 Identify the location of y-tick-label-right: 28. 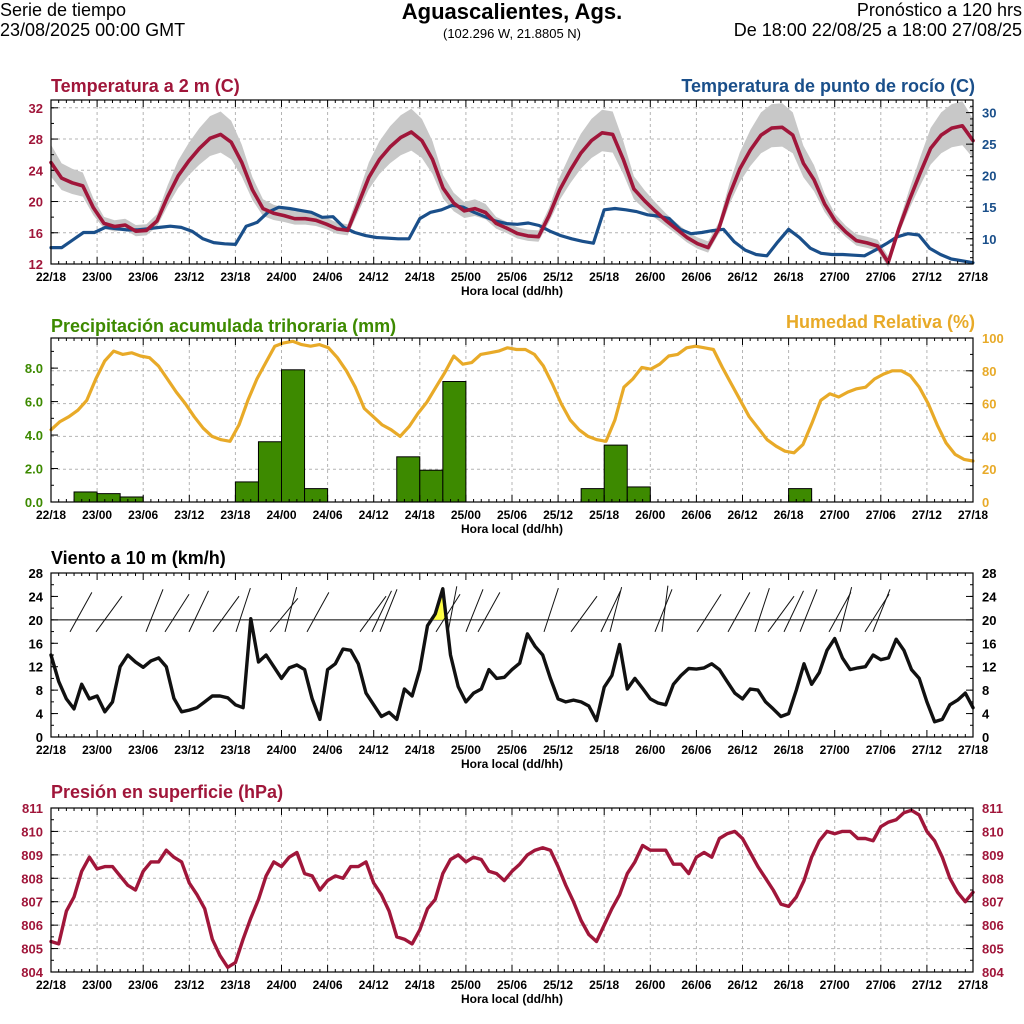
(989, 573).